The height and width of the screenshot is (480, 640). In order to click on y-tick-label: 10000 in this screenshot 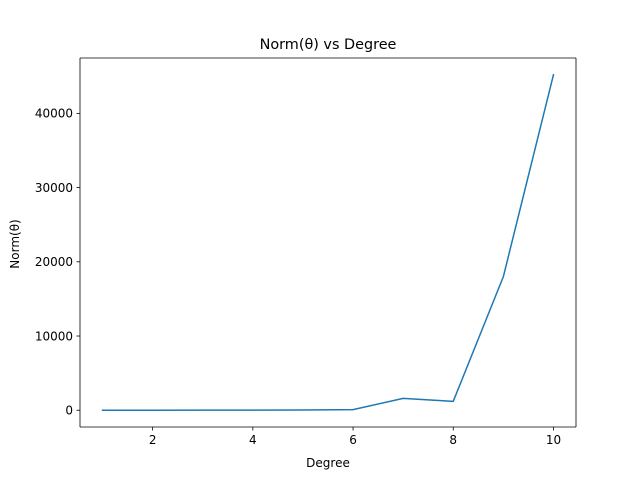, I will do `click(54, 336)`.